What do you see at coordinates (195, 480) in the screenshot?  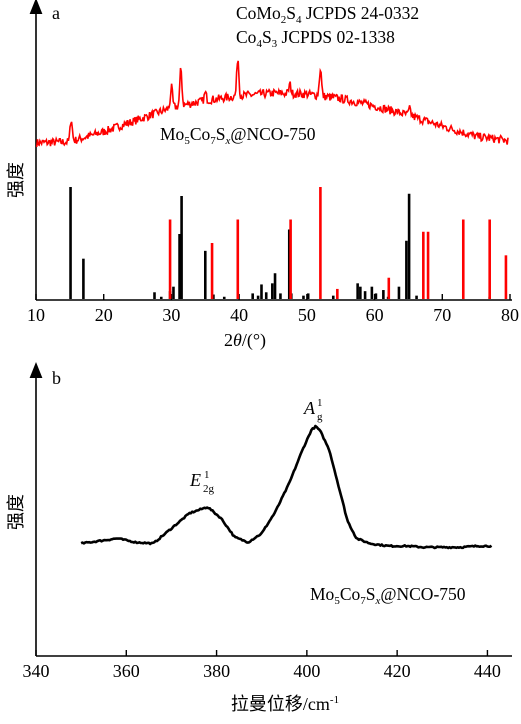 I see `e2g-peak-label: E` at bounding box center [195, 480].